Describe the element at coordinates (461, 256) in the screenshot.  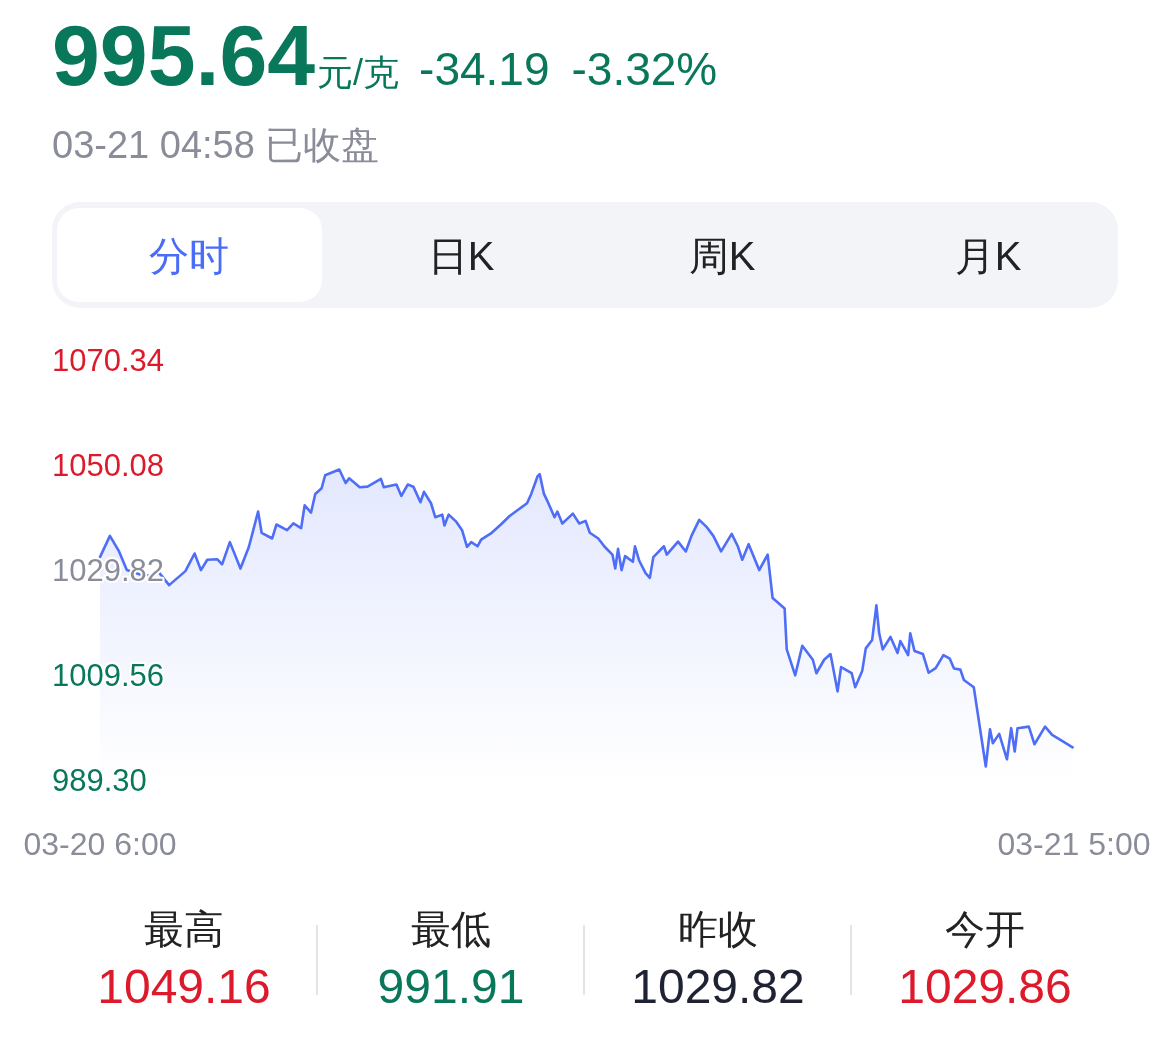
I see `text: 日K` at that location.